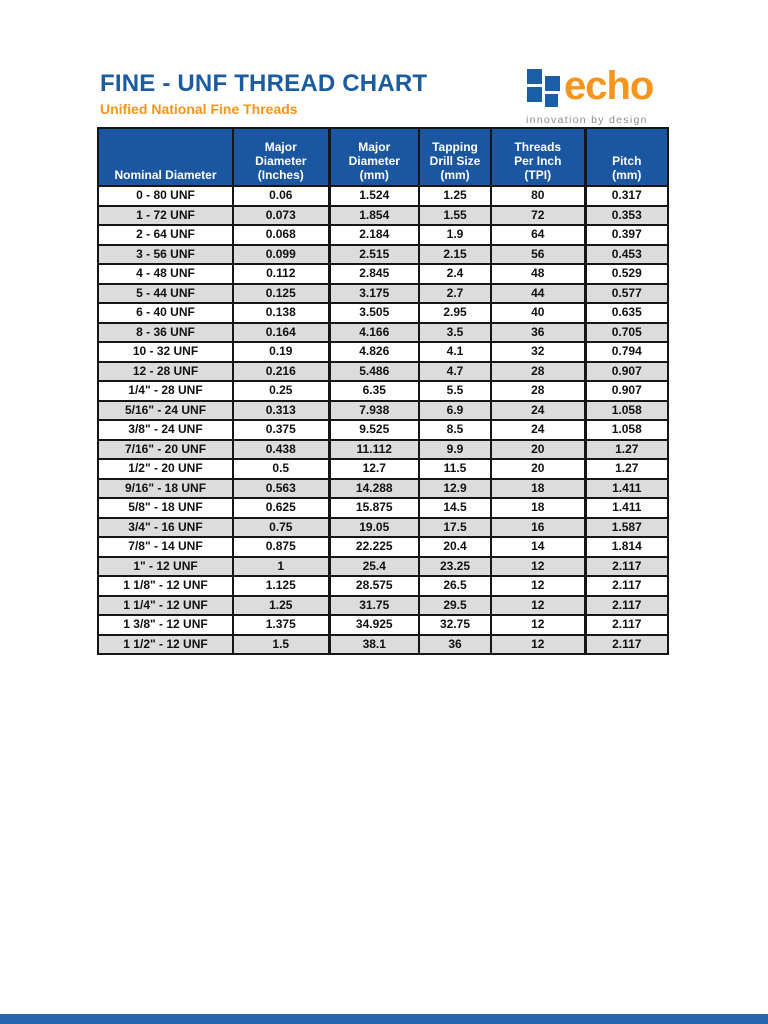 This screenshot has width=768, height=1024. I want to click on cell-major-diameter-mm: 2.845, so click(373, 274).